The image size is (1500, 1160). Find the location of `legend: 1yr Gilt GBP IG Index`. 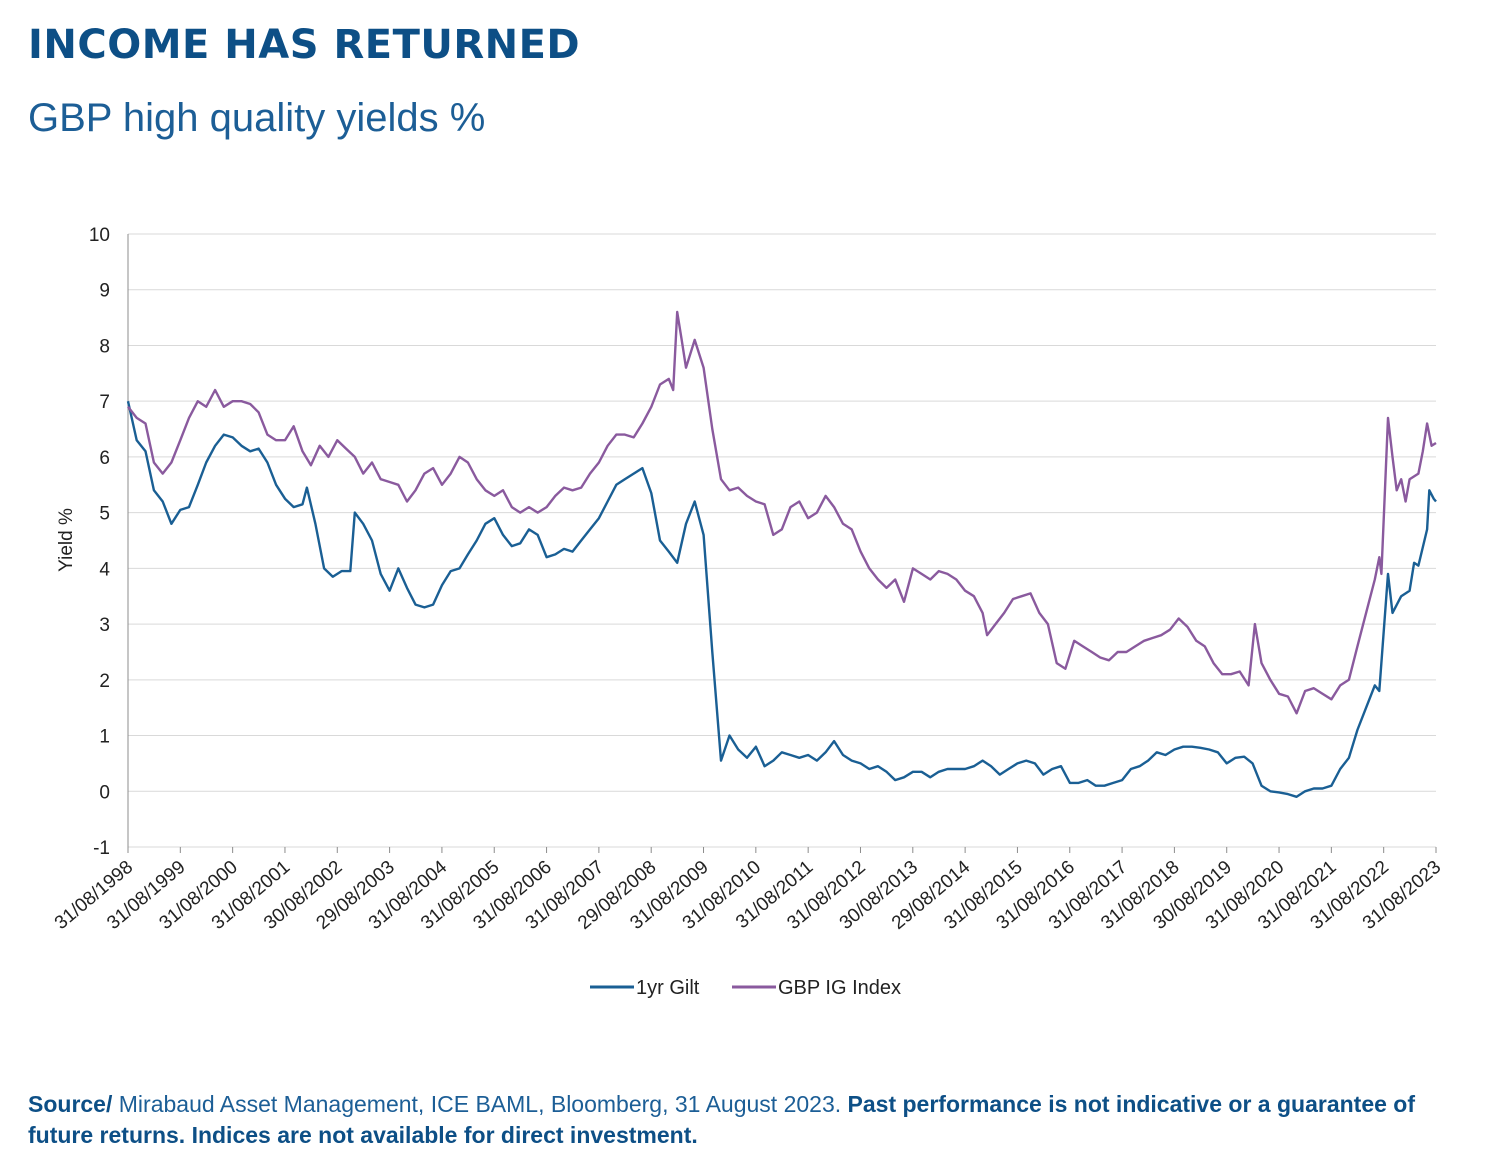

legend: 1yr Gilt GBP IG Index is located at coordinates (745, 988).